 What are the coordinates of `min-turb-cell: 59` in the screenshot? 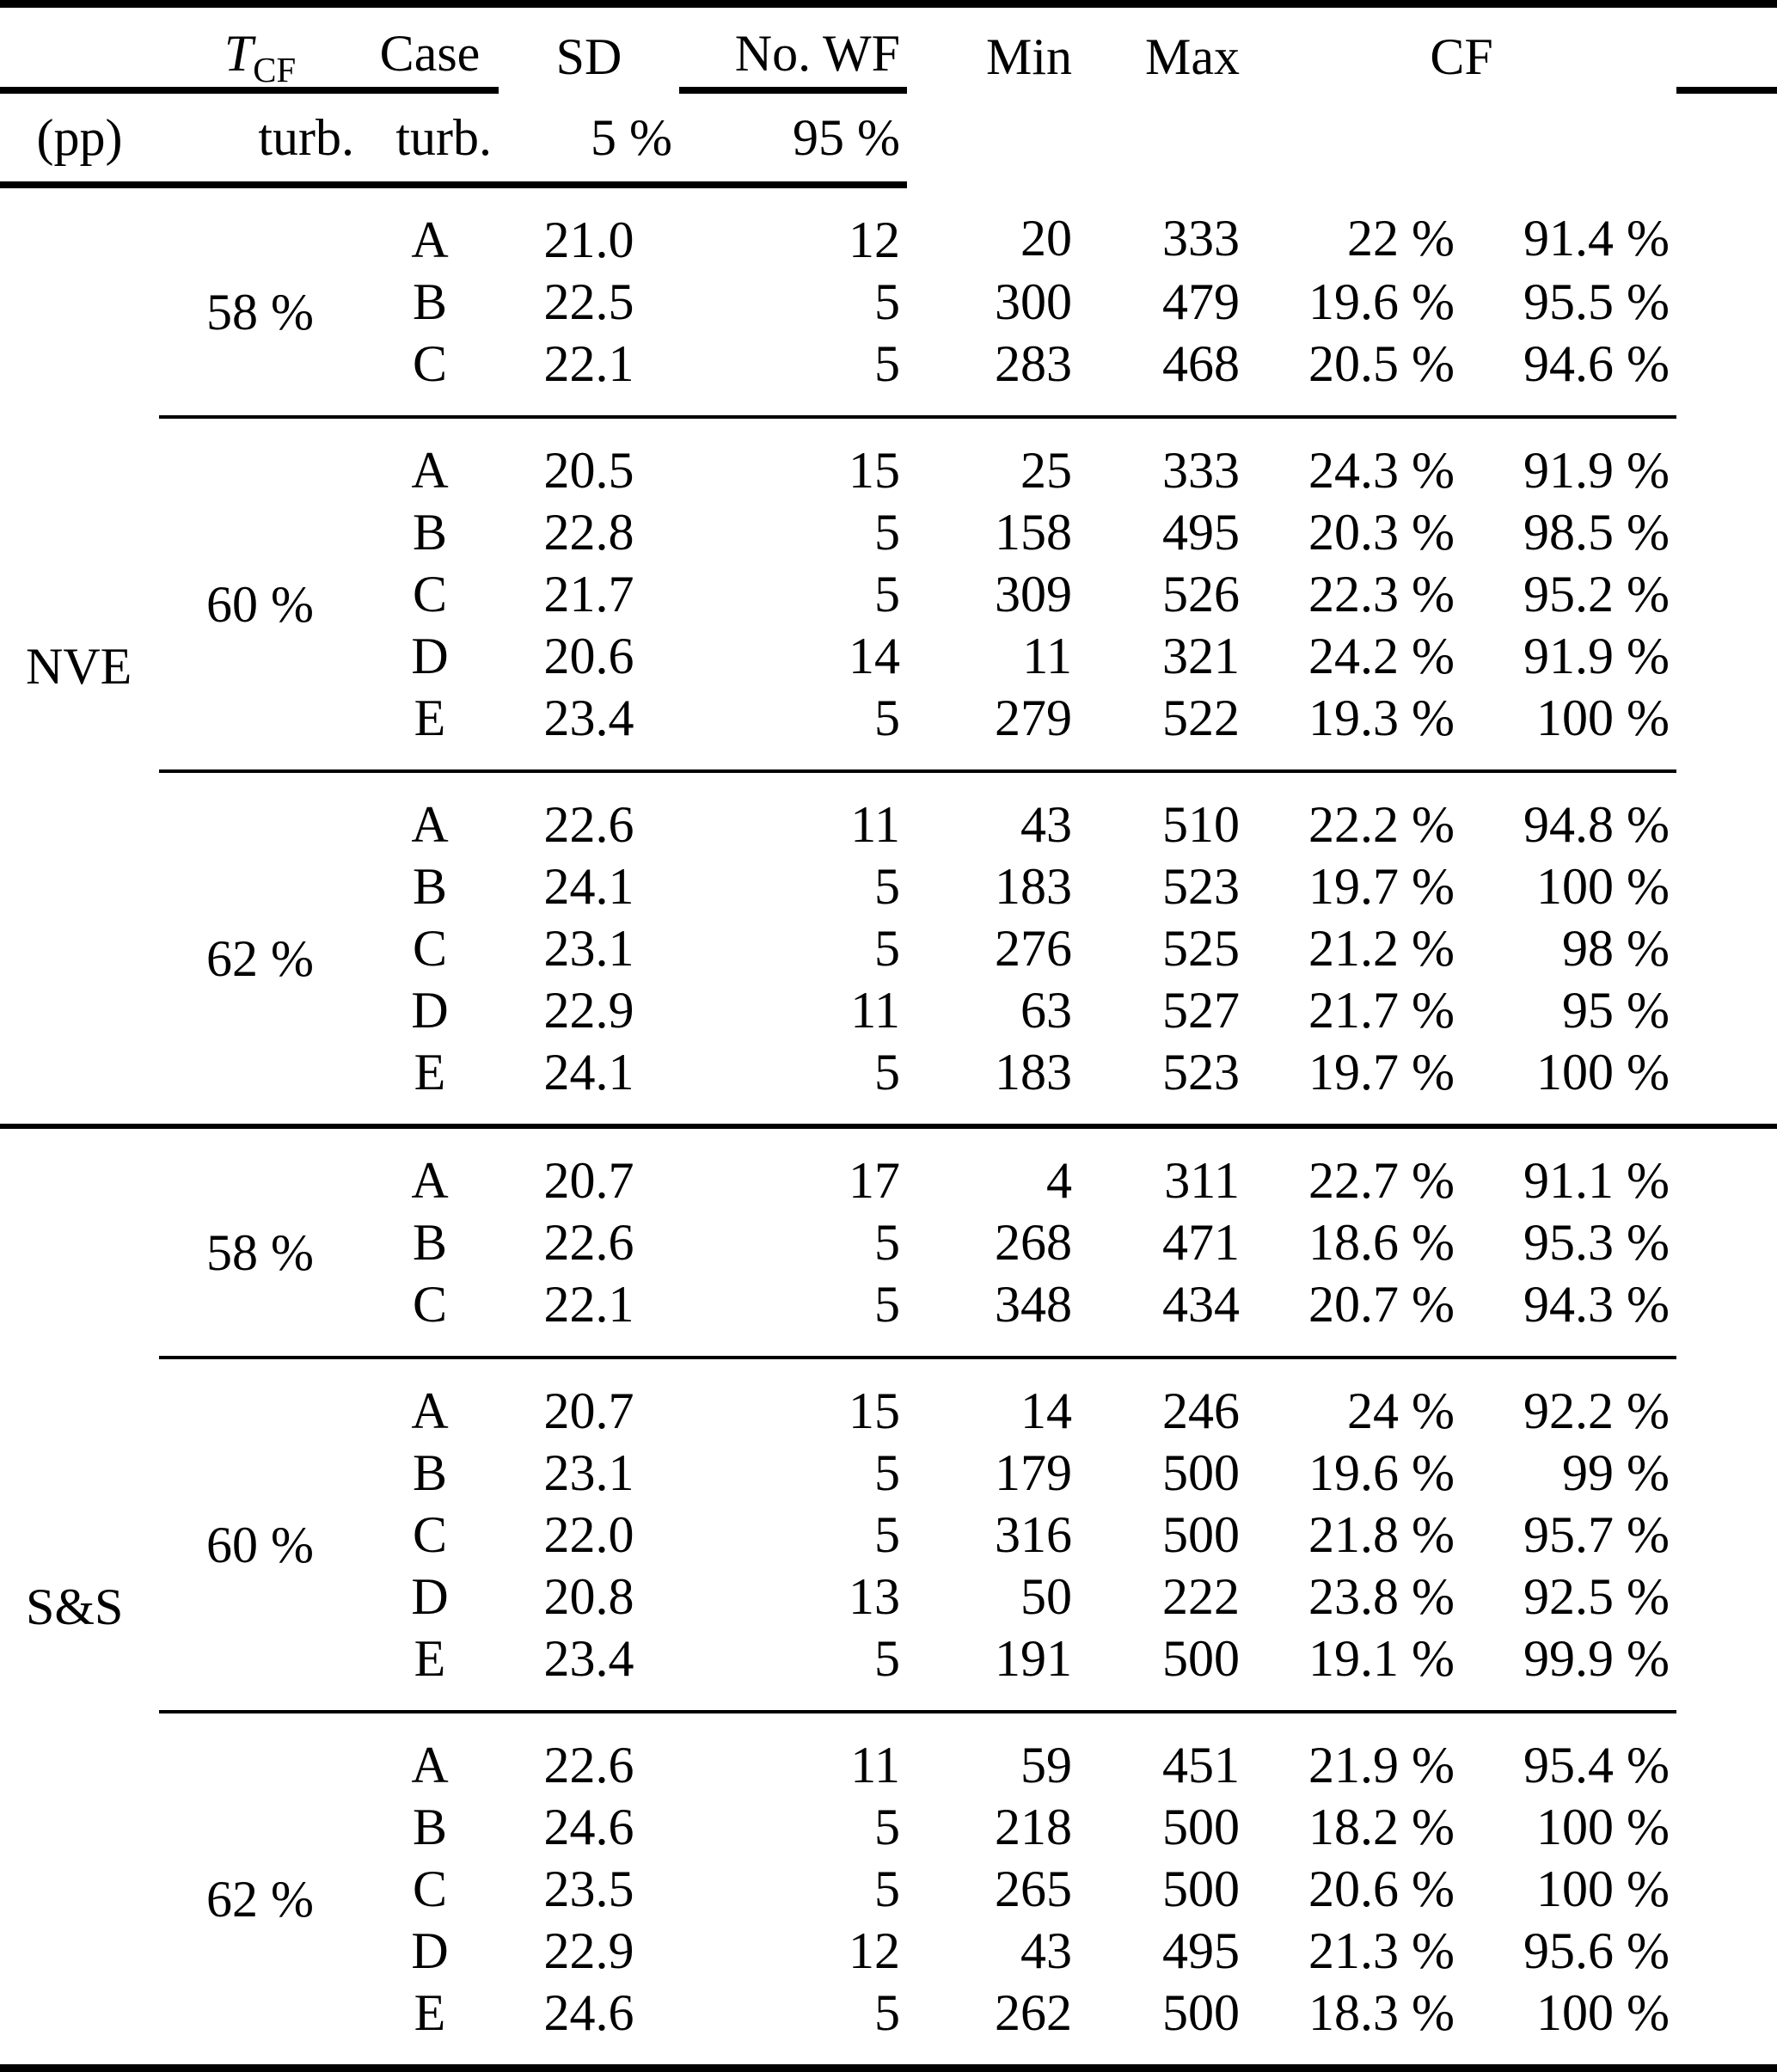 It's located at (993, 1753).